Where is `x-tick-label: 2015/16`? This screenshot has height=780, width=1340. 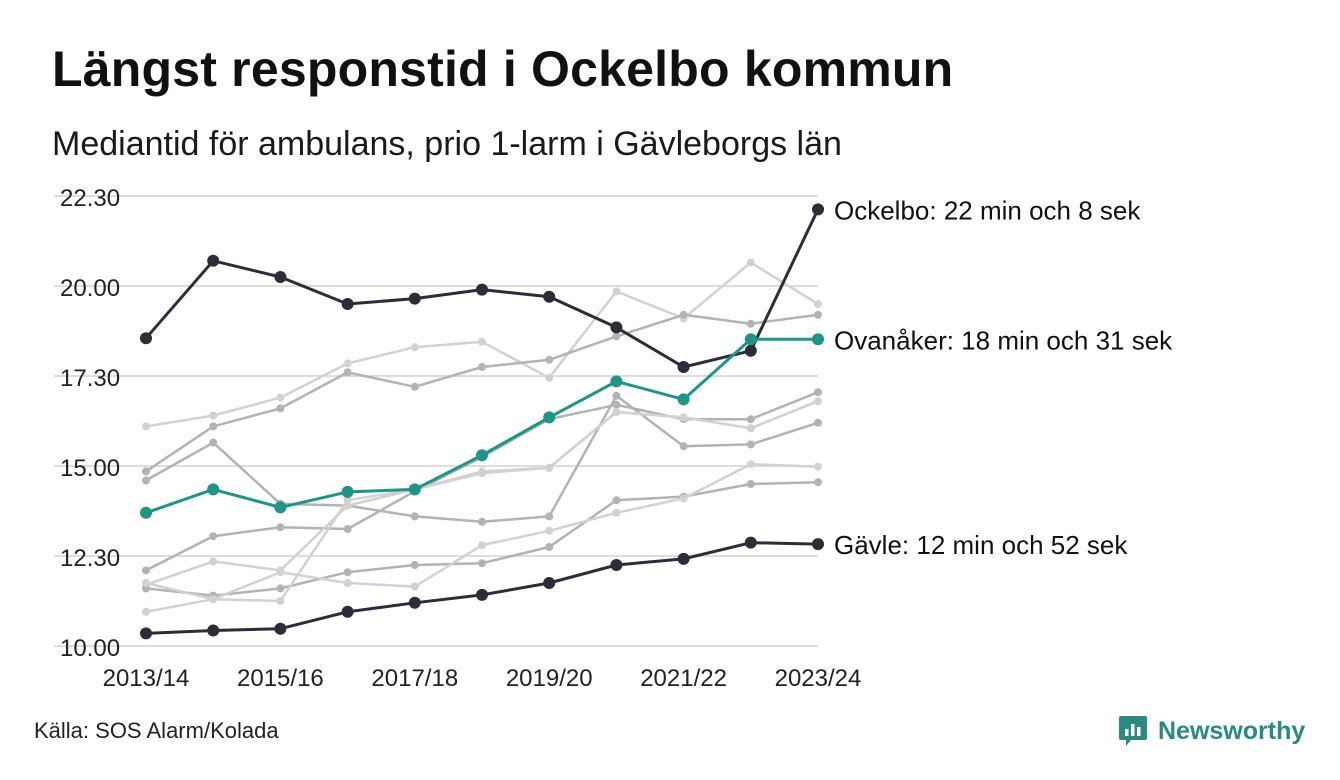
x-tick-label: 2015/16 is located at coordinates (280, 678).